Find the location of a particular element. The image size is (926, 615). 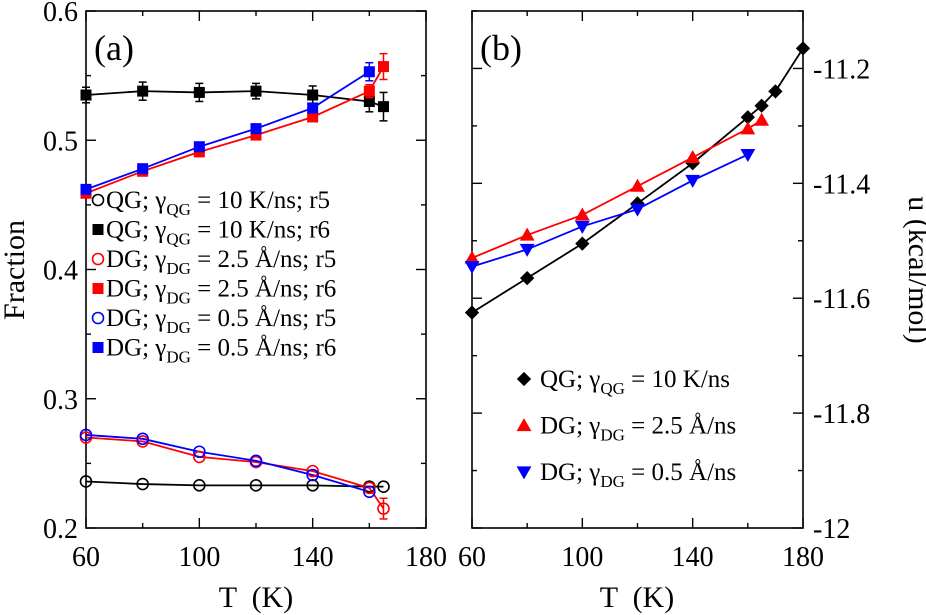

panel-a-xlabel: T (K) is located at coordinates (256, 597).